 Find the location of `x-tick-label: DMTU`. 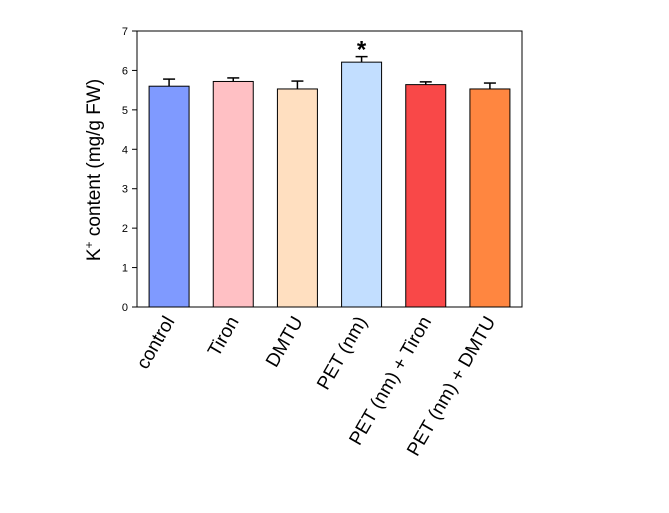

x-tick-label: DMTU is located at coordinates (285, 342).